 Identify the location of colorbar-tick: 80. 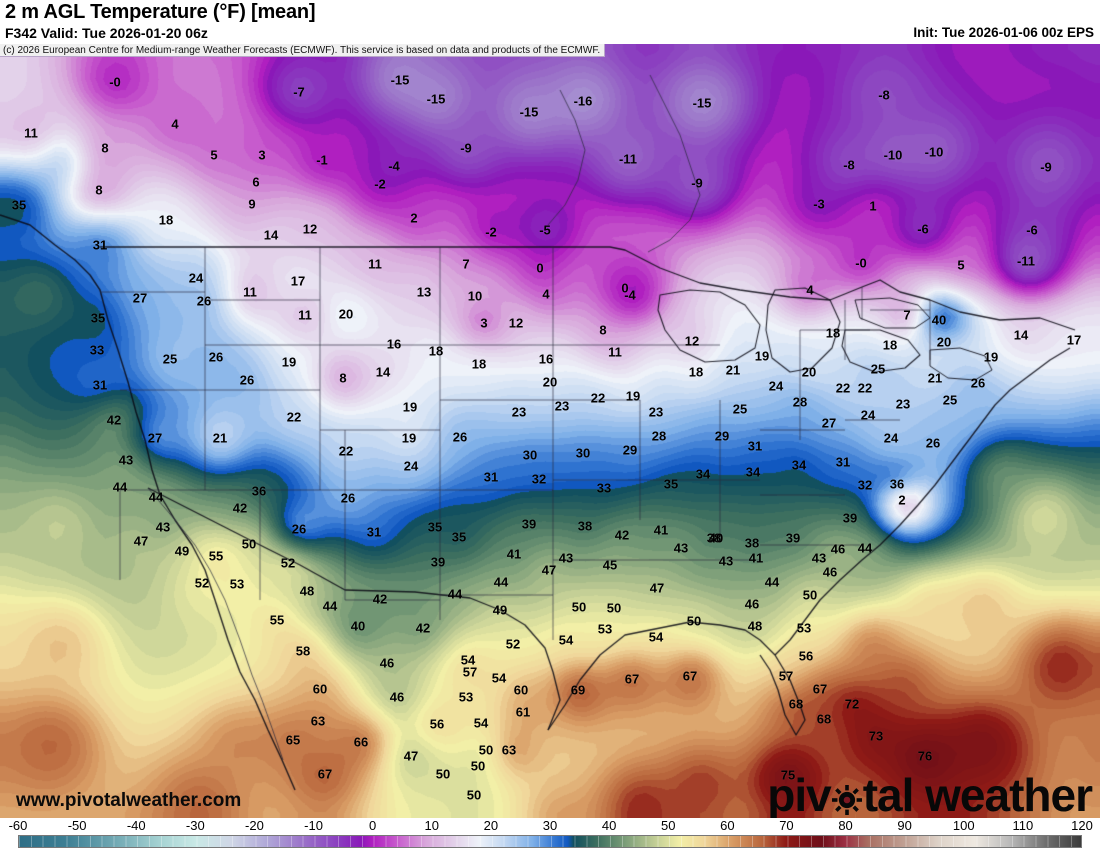
(845, 825).